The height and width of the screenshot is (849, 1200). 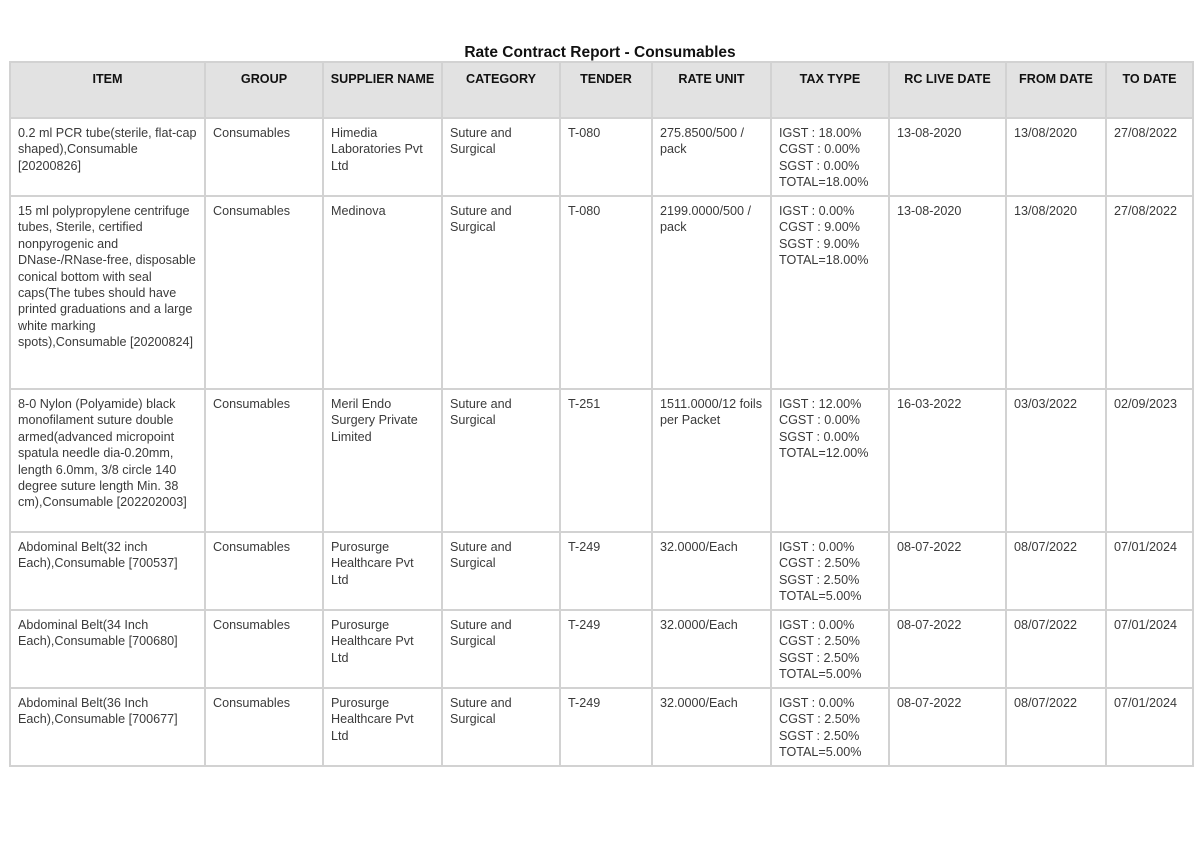 What do you see at coordinates (819, 227) in the screenshot?
I see `tax-line: CGST : 9.00%` at bounding box center [819, 227].